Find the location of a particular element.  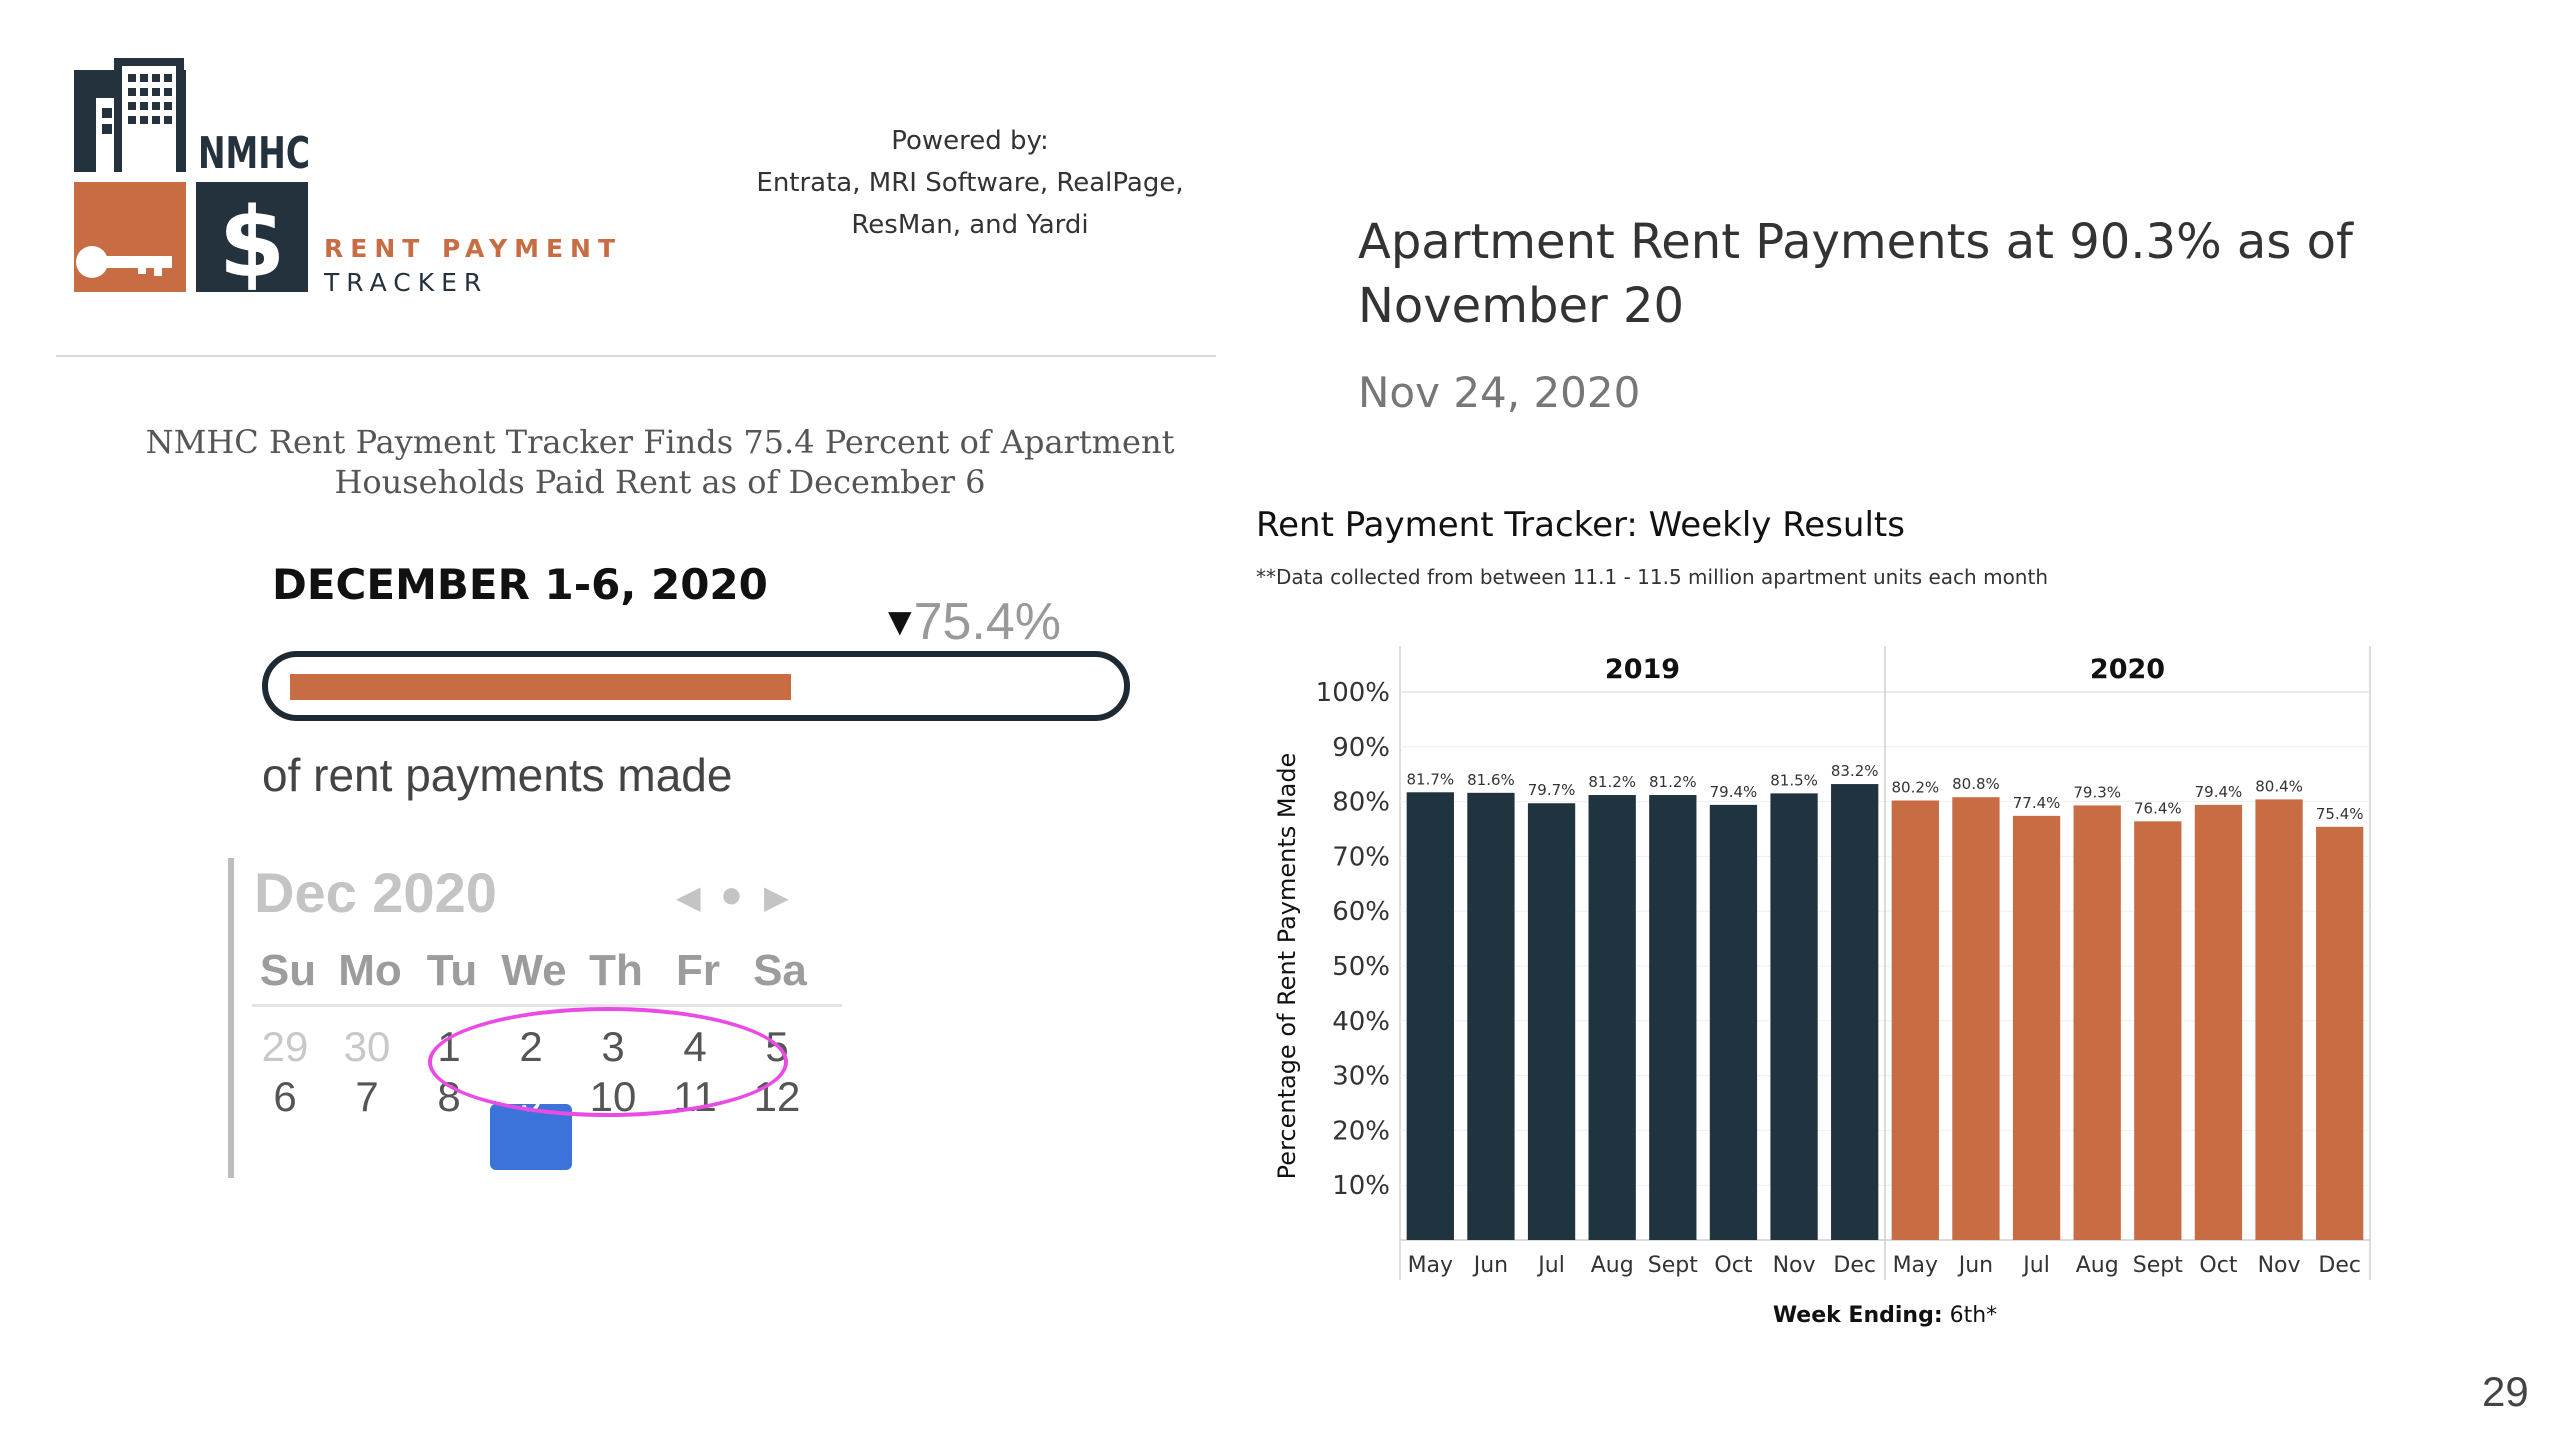

powered-by-line2: ResMan, and Yardi is located at coordinates (970, 225).